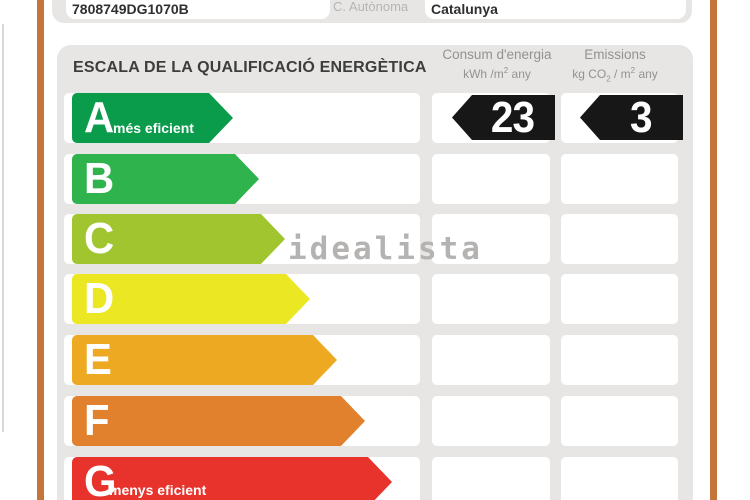 This screenshot has width=750, height=500. I want to click on consumption-value: 23, so click(512, 117).